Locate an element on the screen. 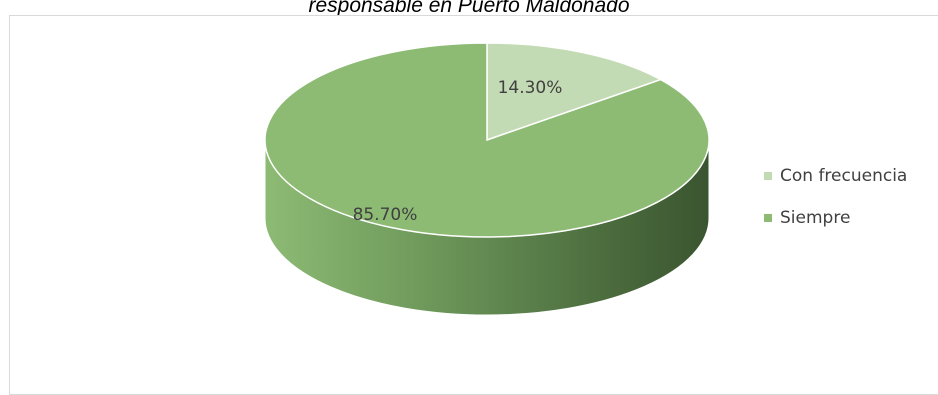  pie-slice-con-frecuencia is located at coordinates (574, 92).